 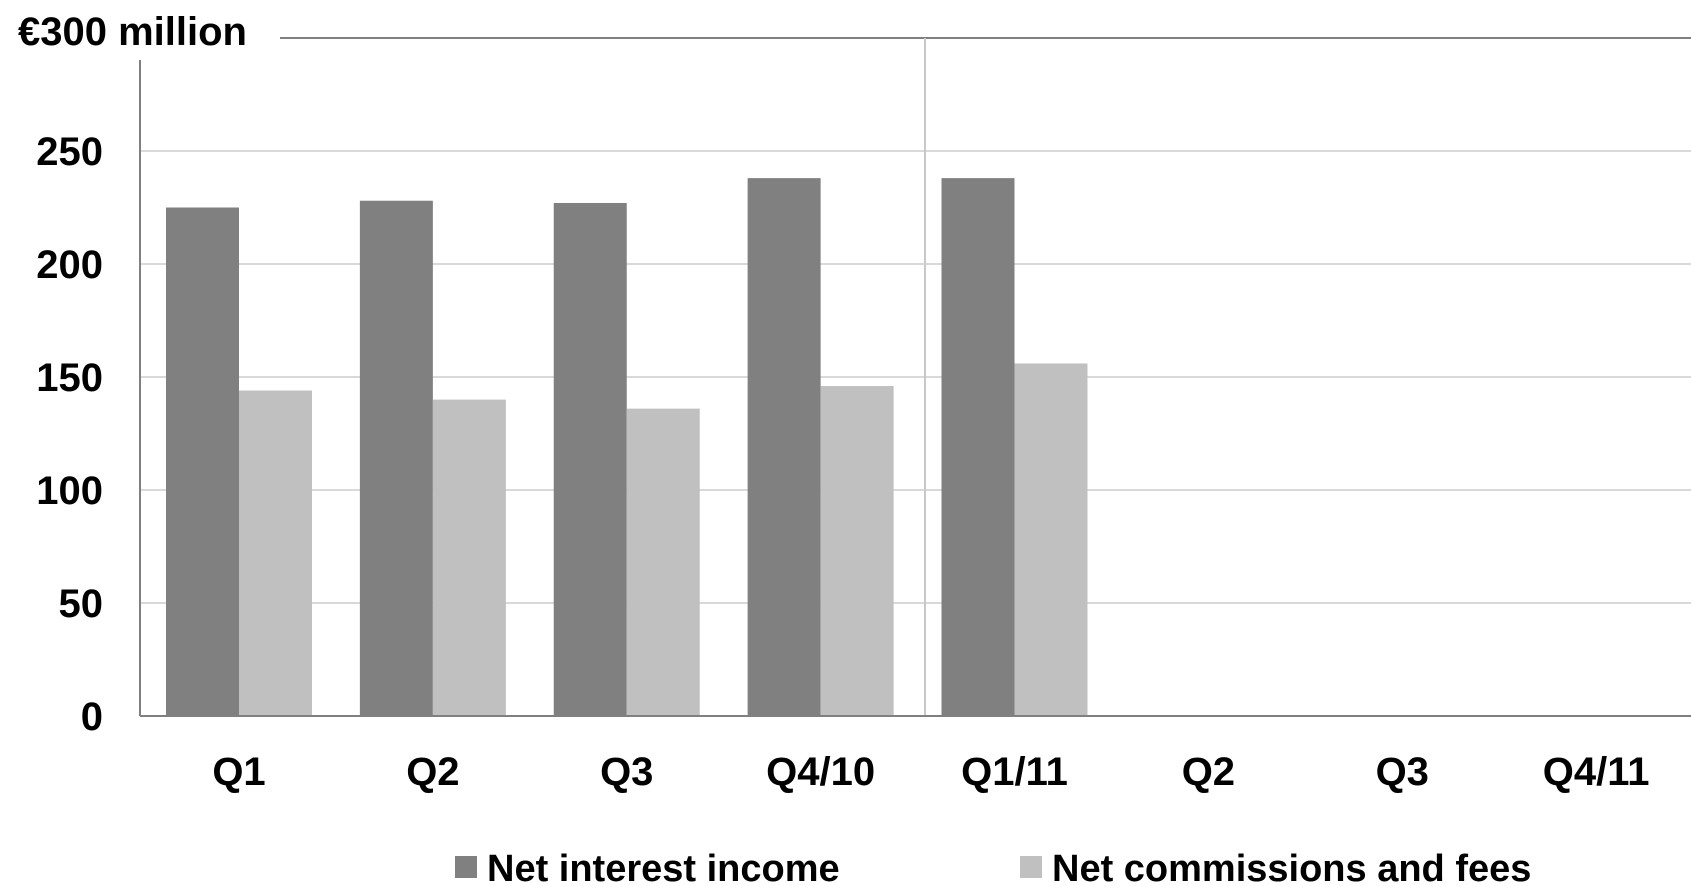 What do you see at coordinates (92, 717) in the screenshot?
I see `y-tick-label: 0` at bounding box center [92, 717].